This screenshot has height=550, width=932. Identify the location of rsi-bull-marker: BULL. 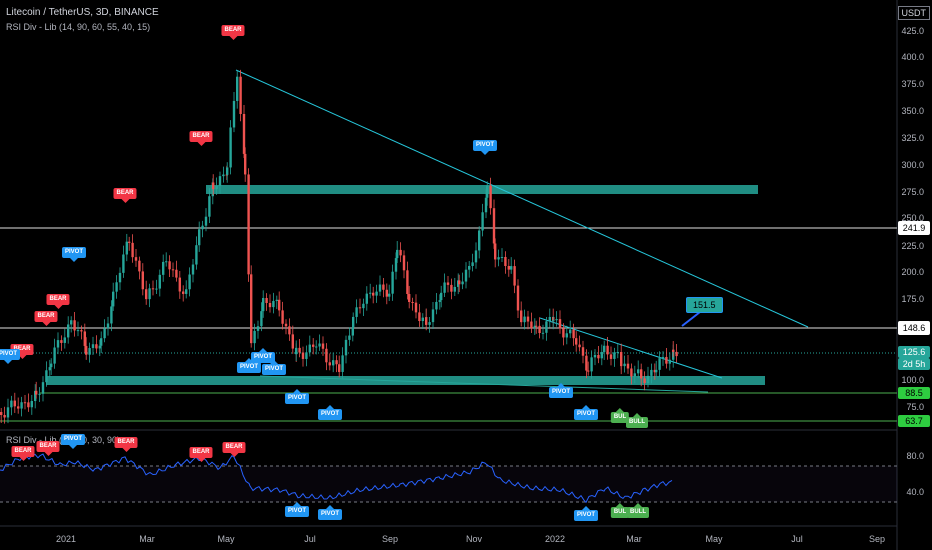
(638, 510).